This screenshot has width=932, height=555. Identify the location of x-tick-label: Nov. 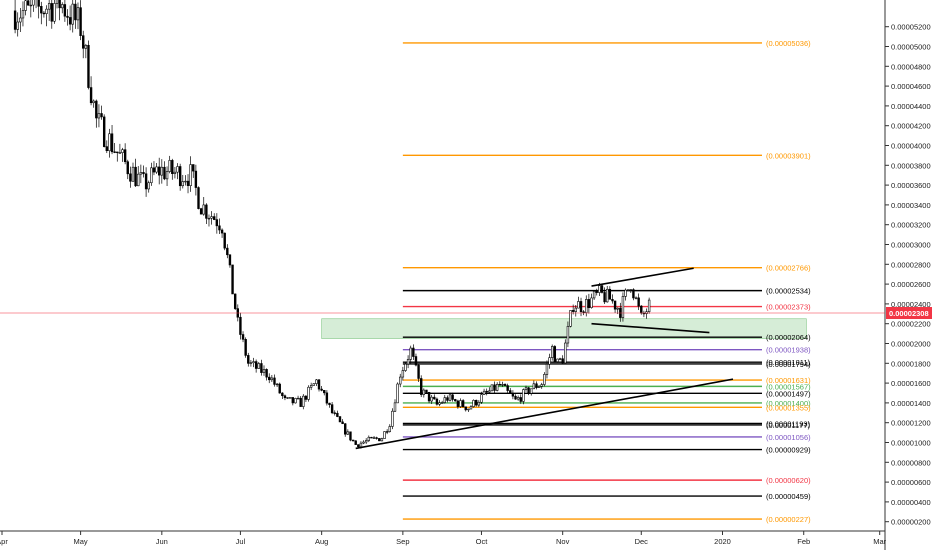
(563, 541).